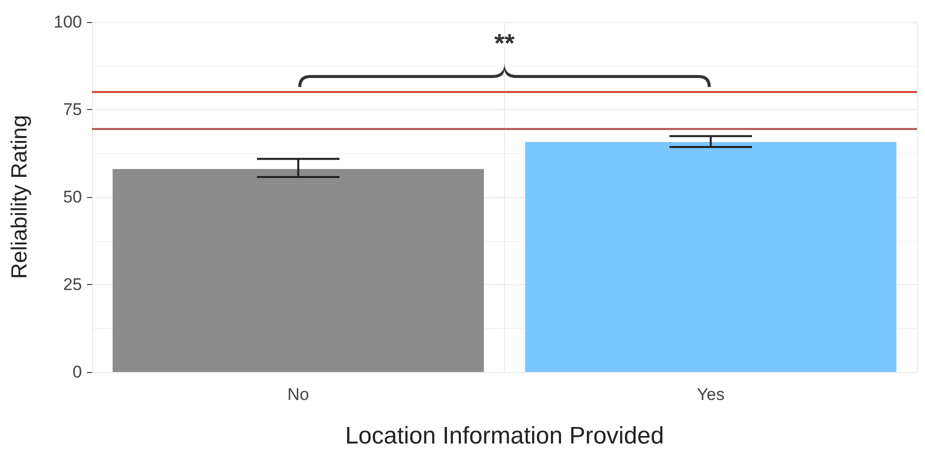  What do you see at coordinates (72, 197) in the screenshot?
I see `y-tick-label: 50` at bounding box center [72, 197].